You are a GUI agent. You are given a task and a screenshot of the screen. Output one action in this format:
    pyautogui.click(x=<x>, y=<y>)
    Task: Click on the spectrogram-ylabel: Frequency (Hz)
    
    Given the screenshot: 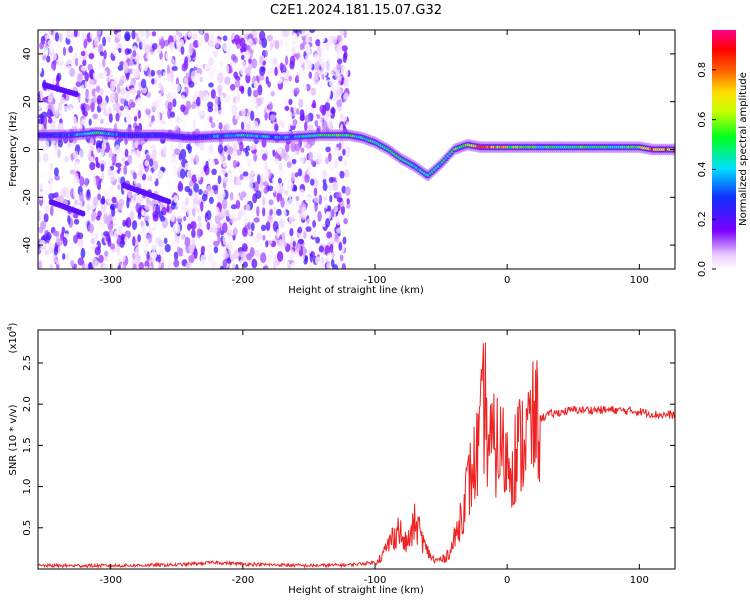 What is the action you would take?
    pyautogui.click(x=13, y=149)
    